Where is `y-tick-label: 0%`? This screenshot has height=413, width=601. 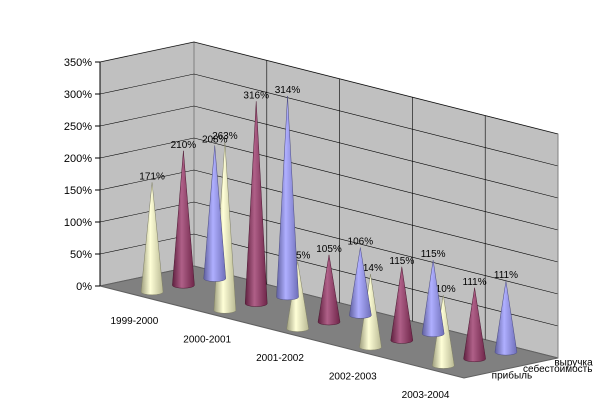
y-tick-label: 0% is located at coordinates (84, 287).